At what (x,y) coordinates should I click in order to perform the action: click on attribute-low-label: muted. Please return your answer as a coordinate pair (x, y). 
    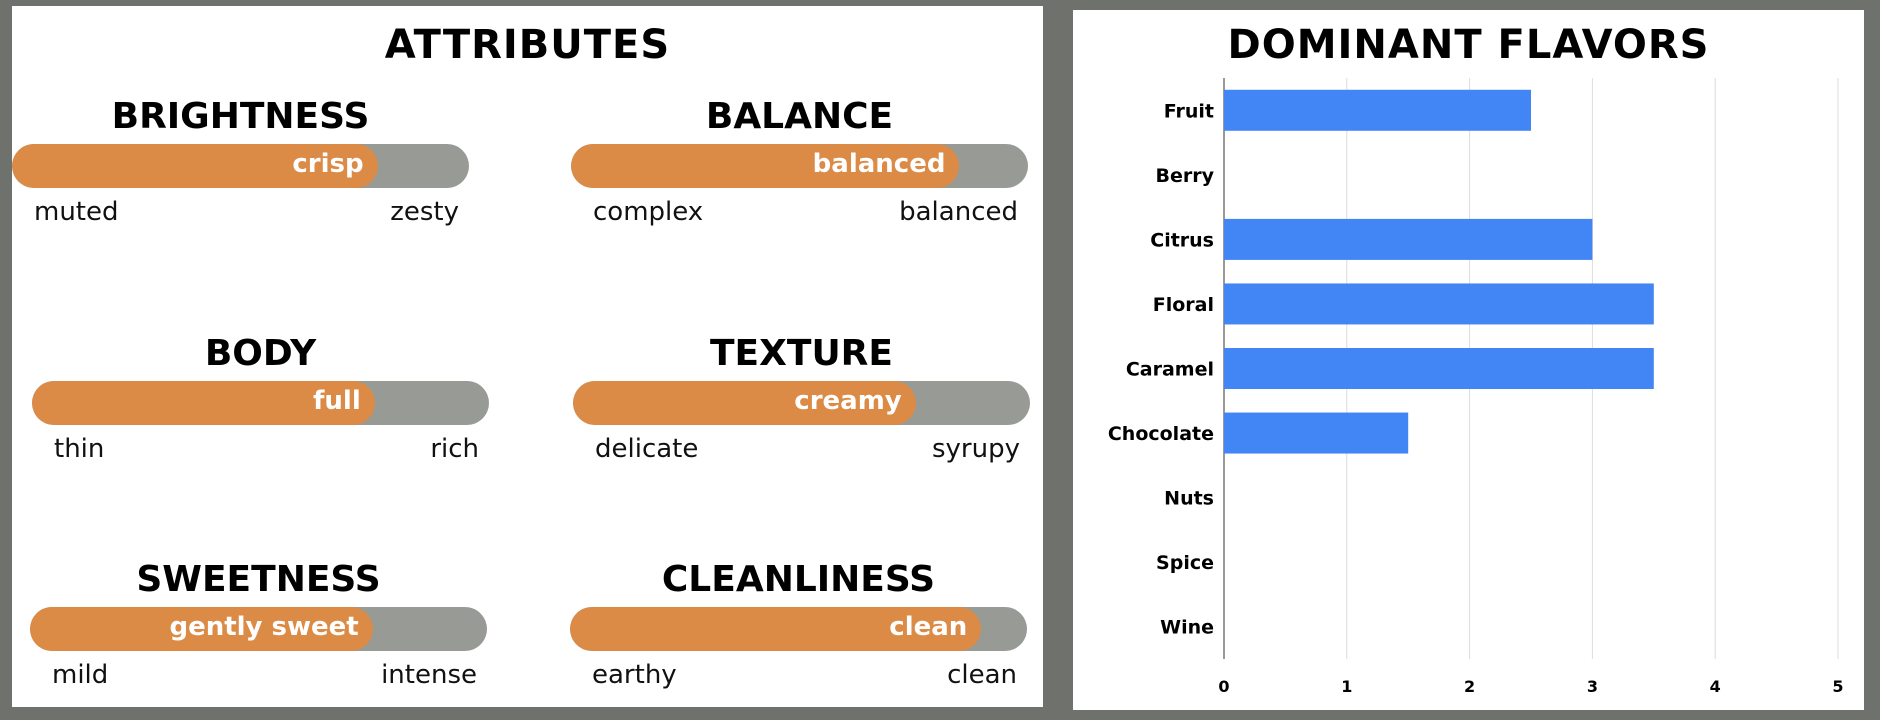
    Looking at the image, I should click on (76, 212).